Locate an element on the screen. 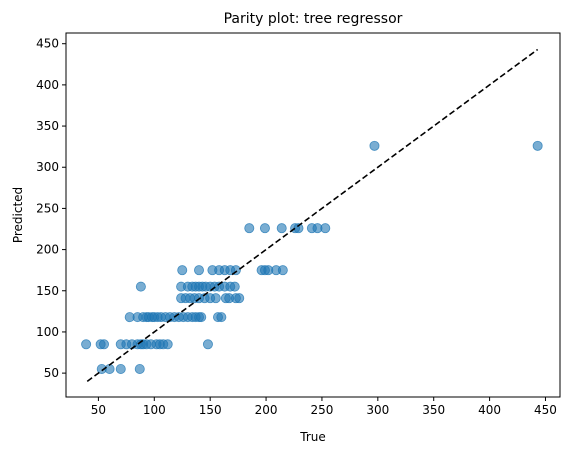  x-tick-label: 400 is located at coordinates (489, 410).